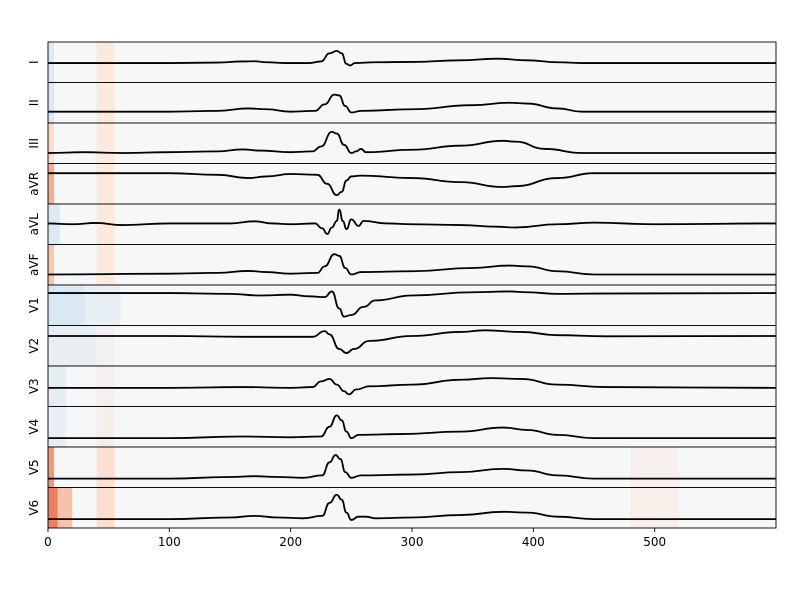  What do you see at coordinates (34, 102) in the screenshot?
I see `lead-label: II` at bounding box center [34, 102].